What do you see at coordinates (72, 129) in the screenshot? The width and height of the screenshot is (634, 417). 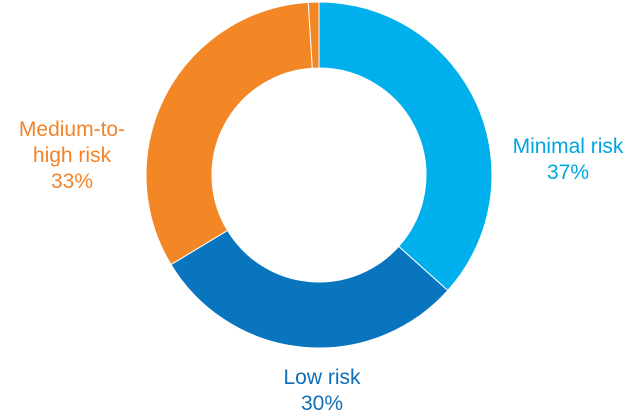 I see `slice-label-medium-line1: Medium-to-` at bounding box center [72, 129].